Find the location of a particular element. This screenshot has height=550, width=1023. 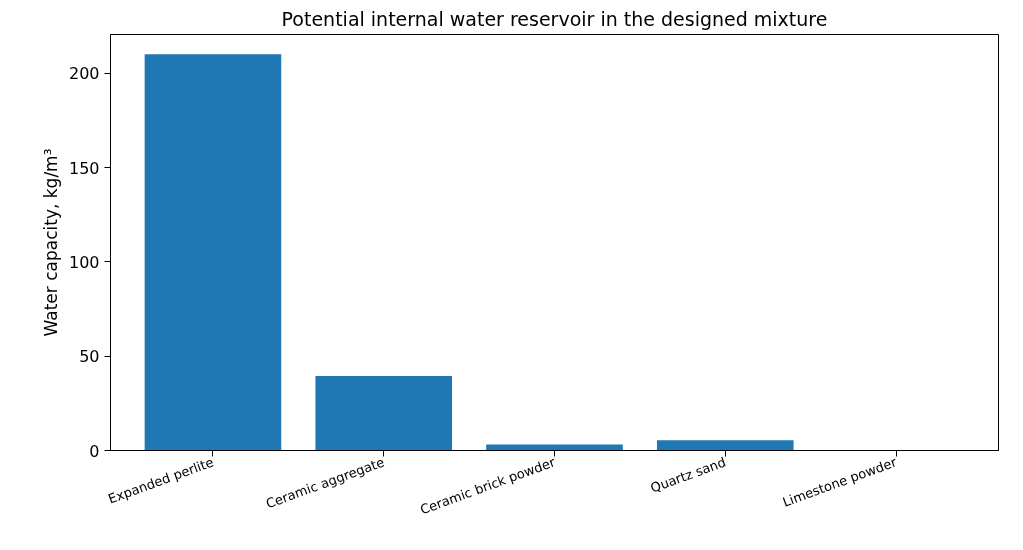

x-tick-label: Quartz sand is located at coordinates (688, 475).